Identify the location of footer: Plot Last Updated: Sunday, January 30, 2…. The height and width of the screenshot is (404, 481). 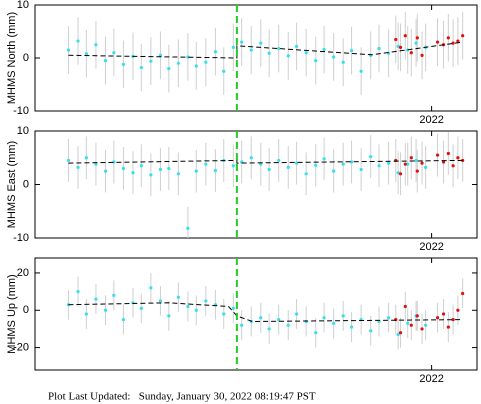
(182, 397).